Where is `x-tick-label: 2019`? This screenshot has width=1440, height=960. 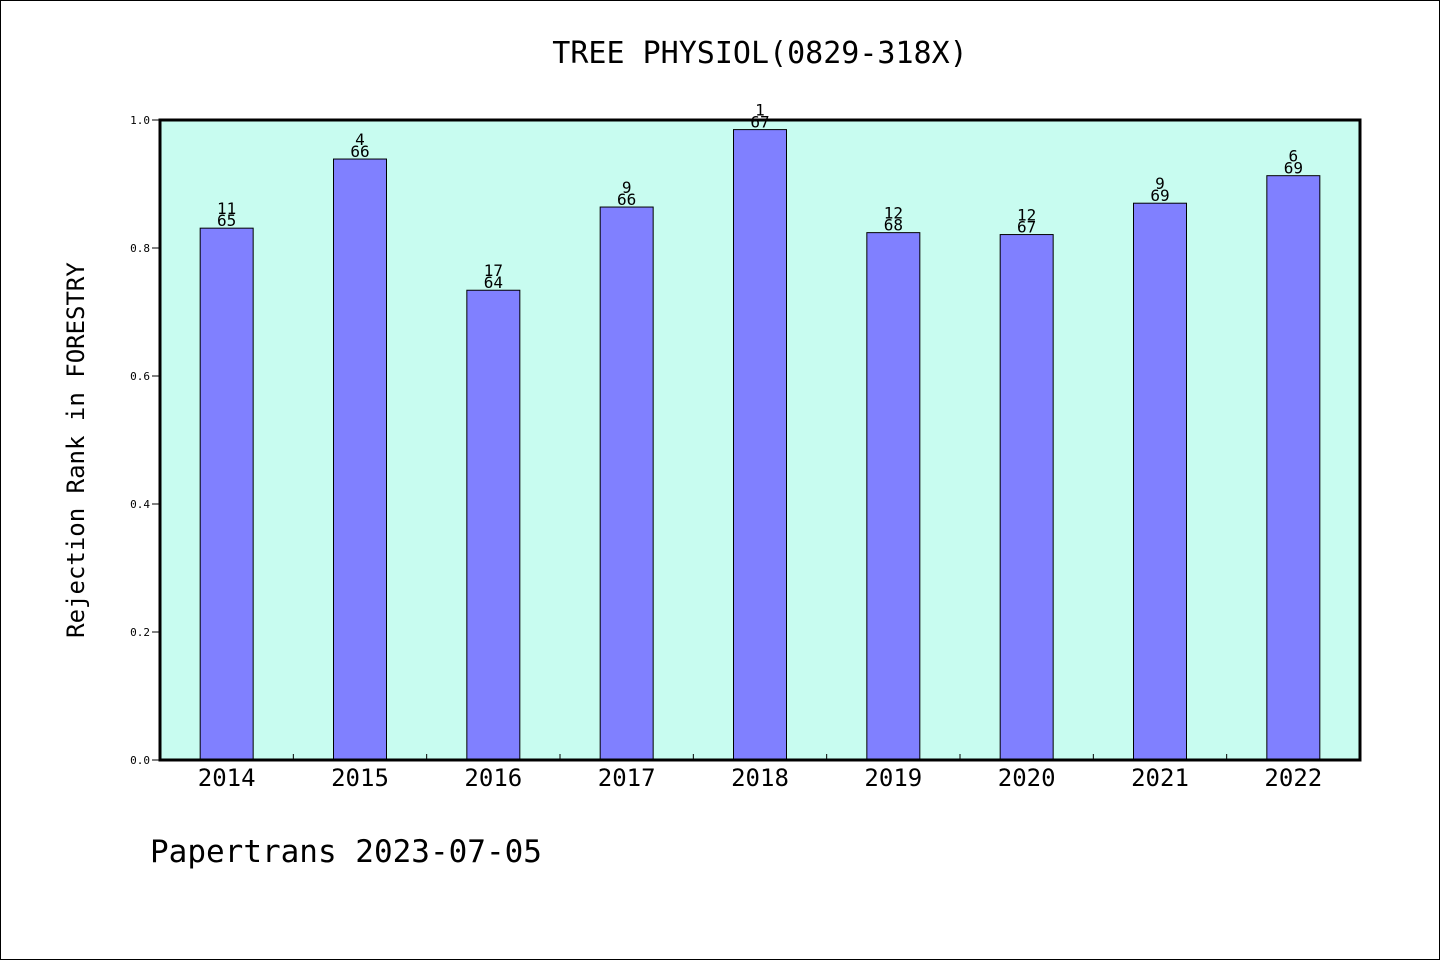
x-tick-label: 2019 is located at coordinates (893, 778).